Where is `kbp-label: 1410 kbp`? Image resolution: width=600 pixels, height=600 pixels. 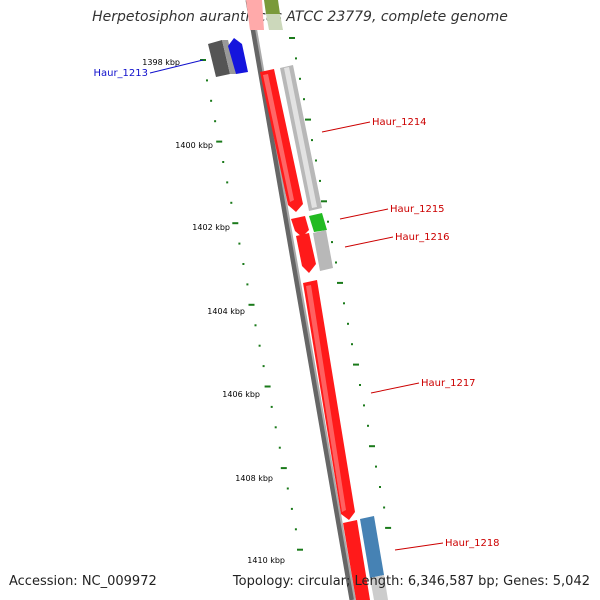
kbp-label: 1410 kbp is located at coordinates (266, 560).